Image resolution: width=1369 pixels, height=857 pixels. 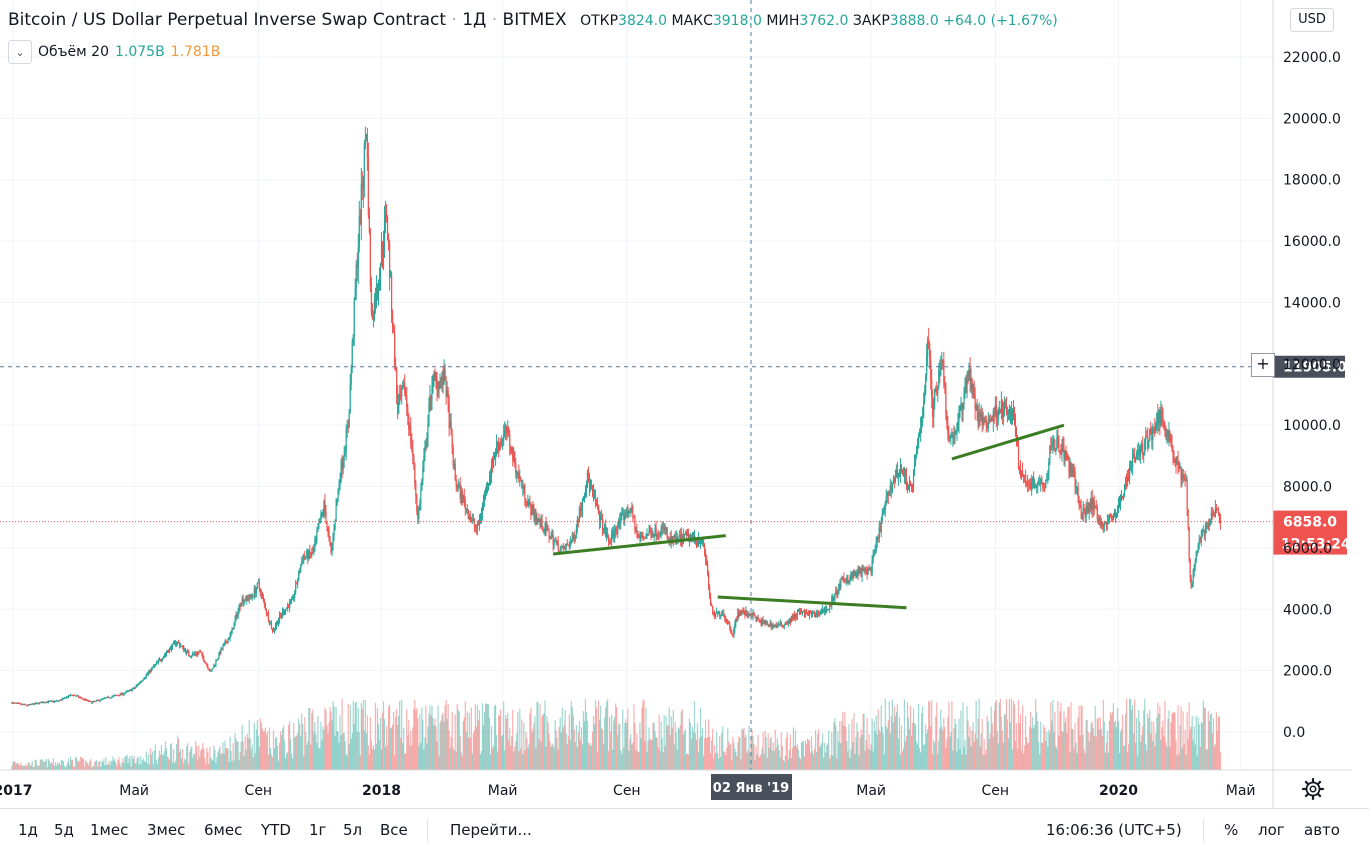 I want to click on time-tick-label: Сен, so click(x=627, y=791).